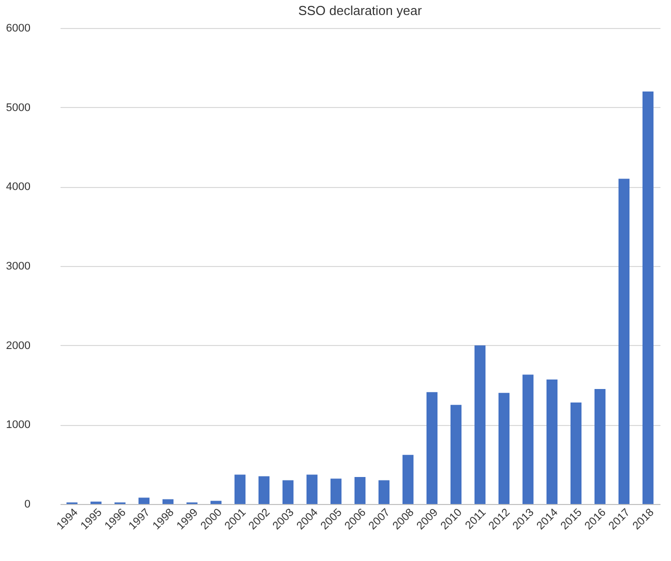 The height and width of the screenshot is (561, 671). I want to click on y-tick-label: 0, so click(27, 504).